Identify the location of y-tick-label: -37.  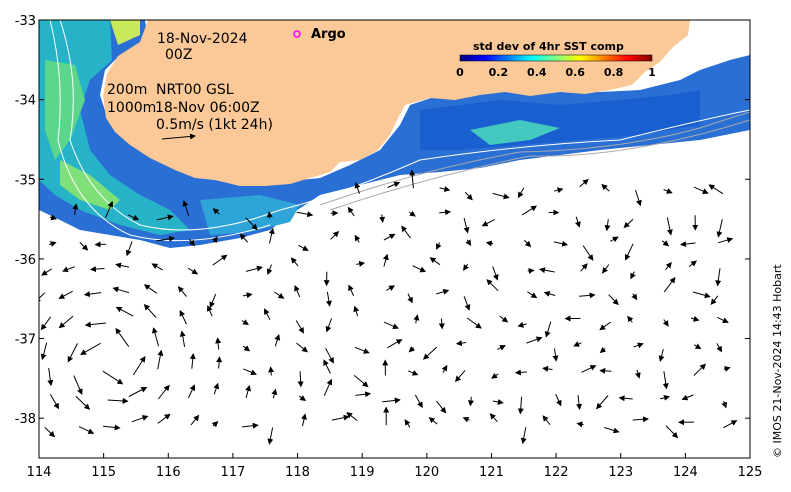
(25, 340).